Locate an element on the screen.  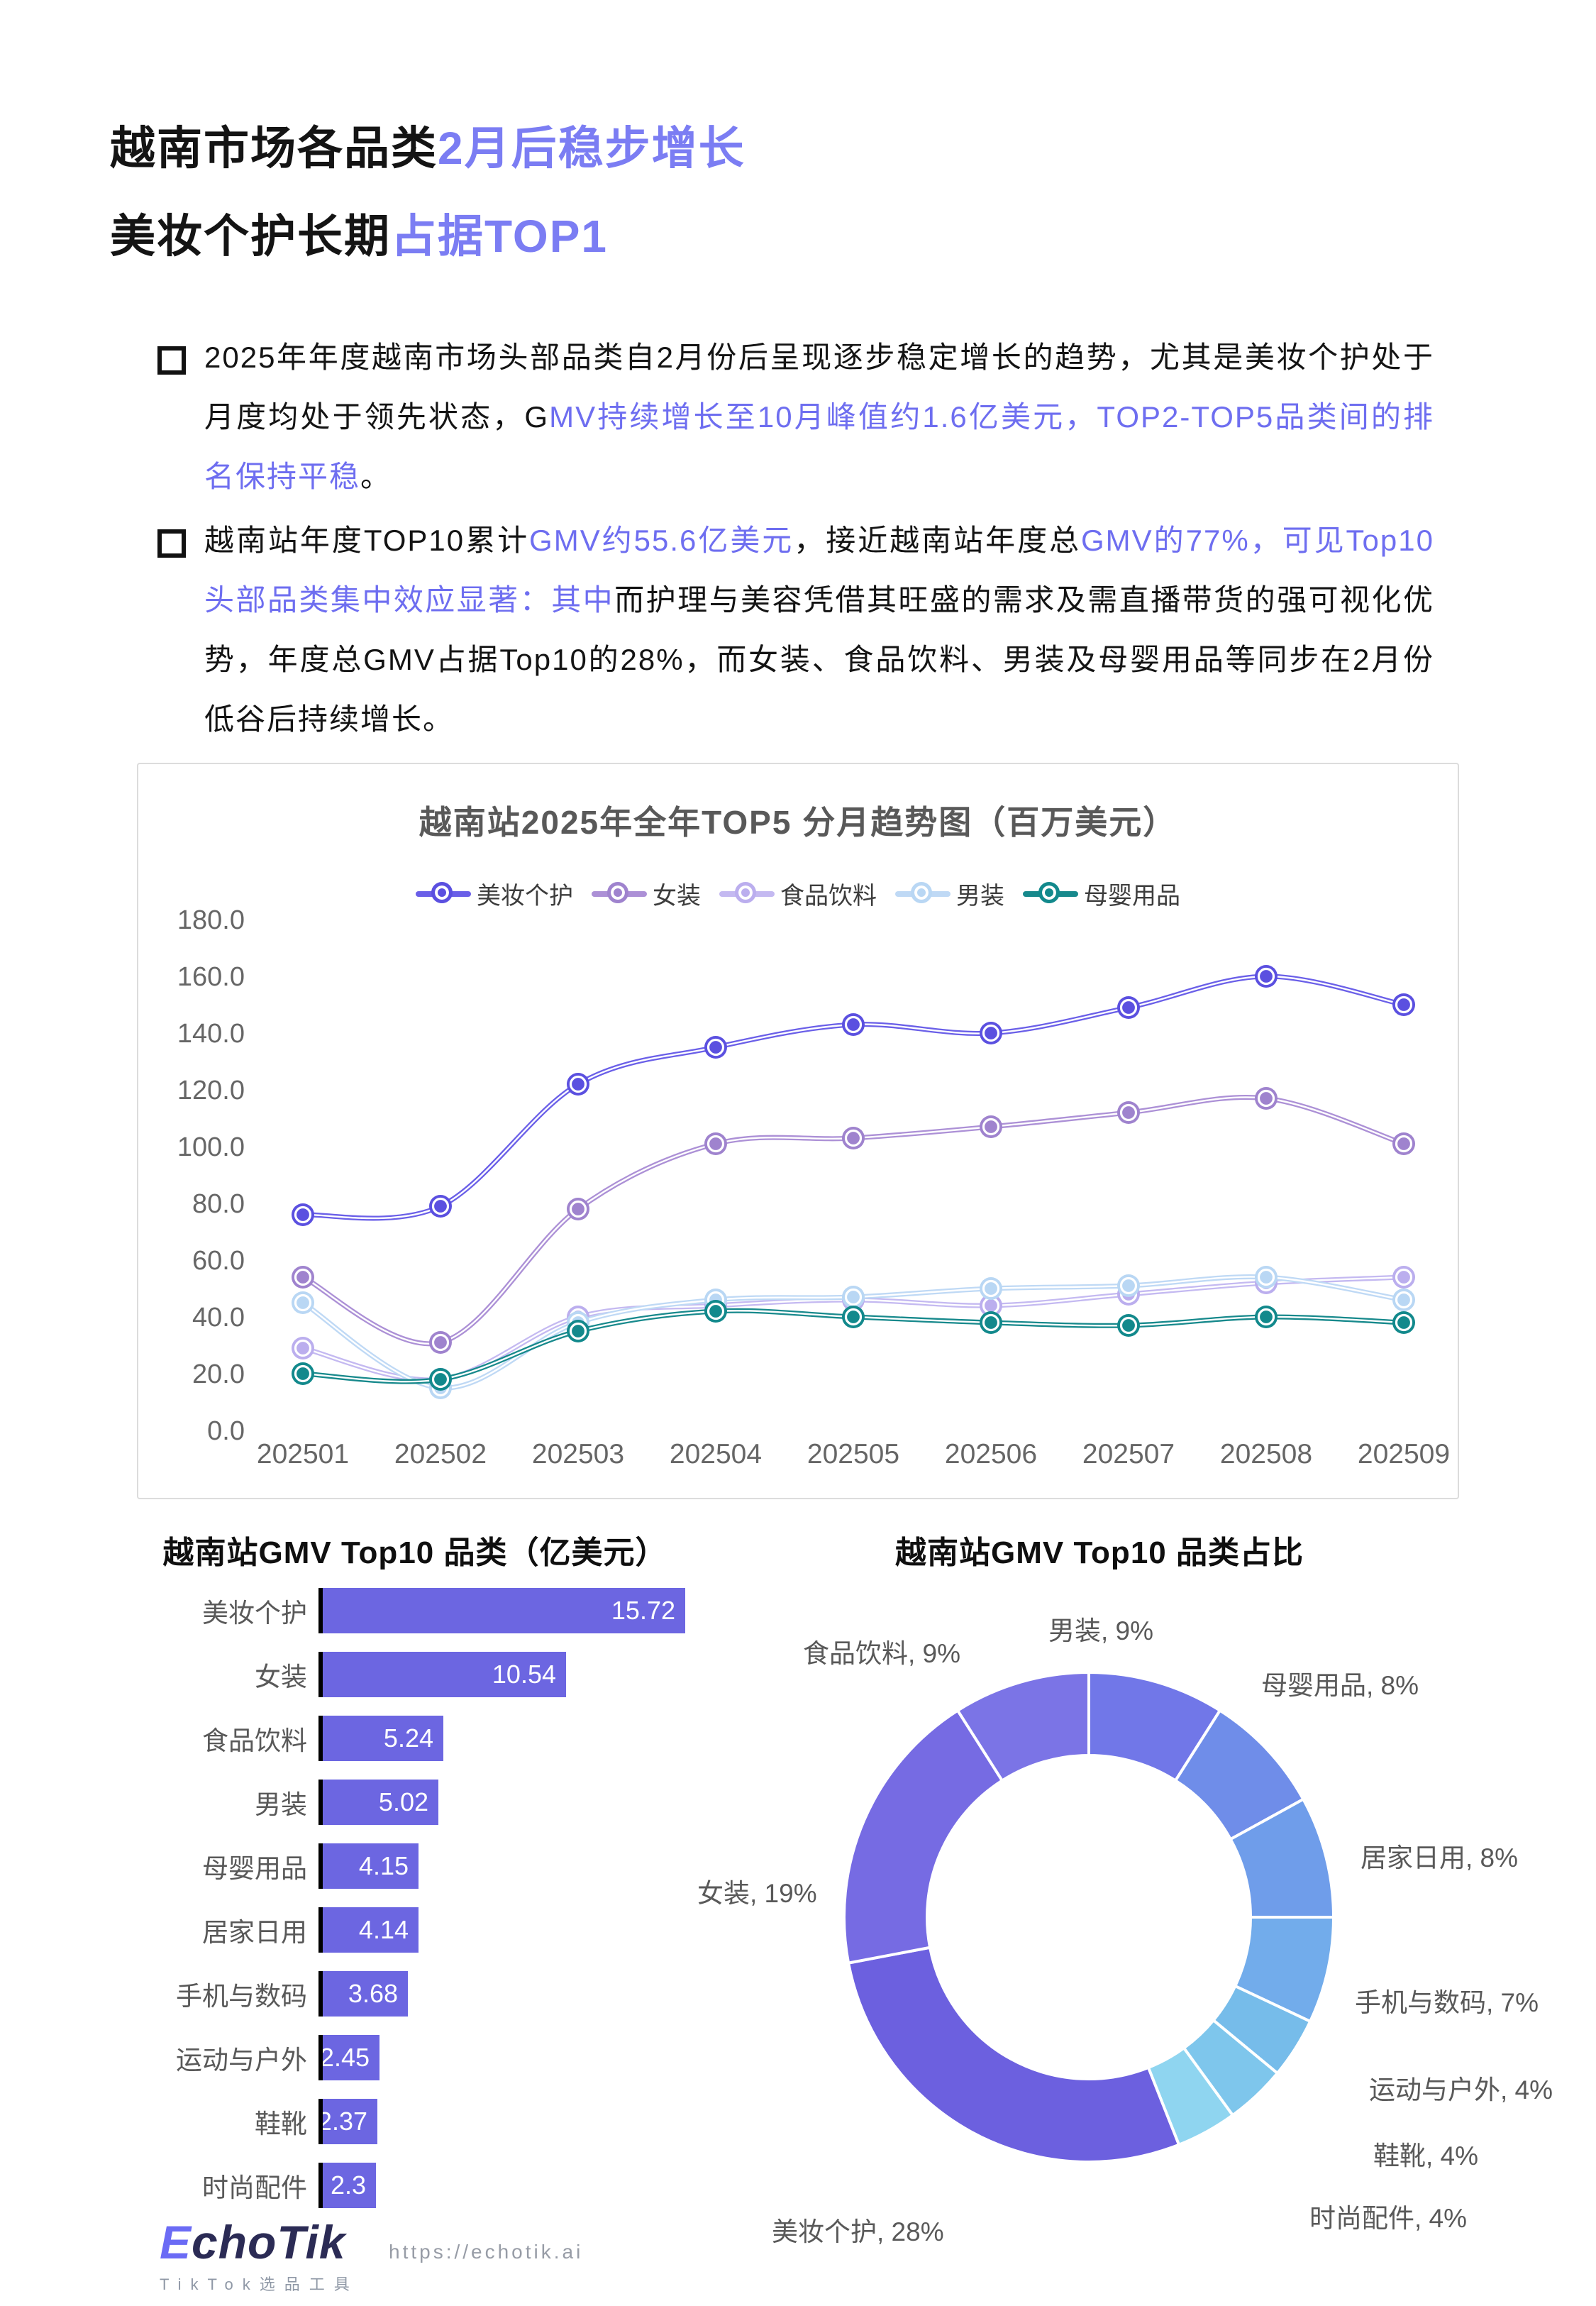
point-ring-男装-202506 is located at coordinates (991, 1288).